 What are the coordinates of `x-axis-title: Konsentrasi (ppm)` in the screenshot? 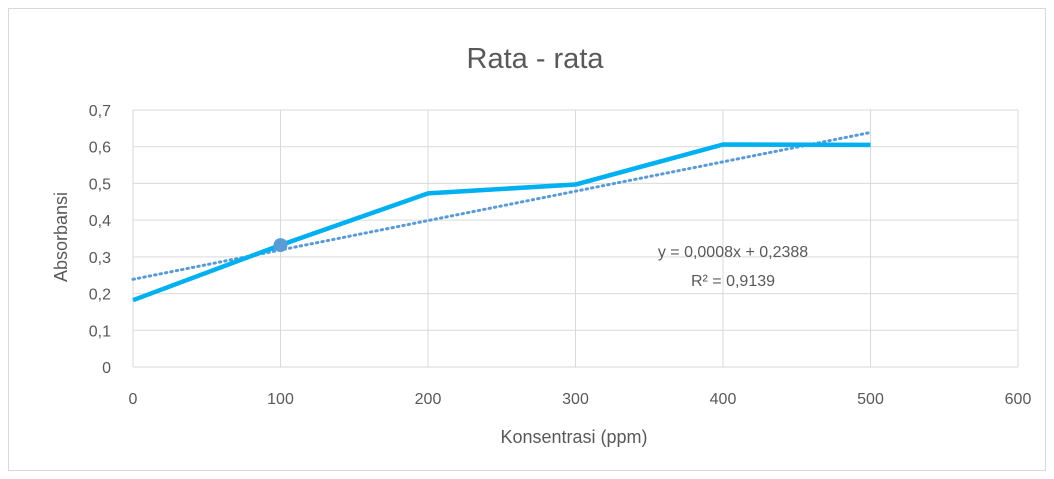 It's located at (573, 437).